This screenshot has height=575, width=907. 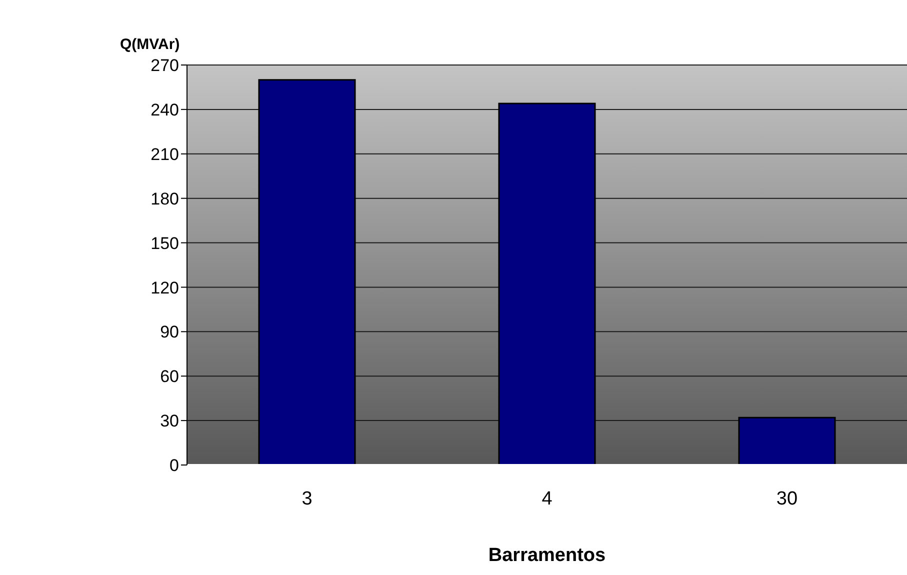 I want to click on y-tick-label: 120, so click(x=164, y=288).